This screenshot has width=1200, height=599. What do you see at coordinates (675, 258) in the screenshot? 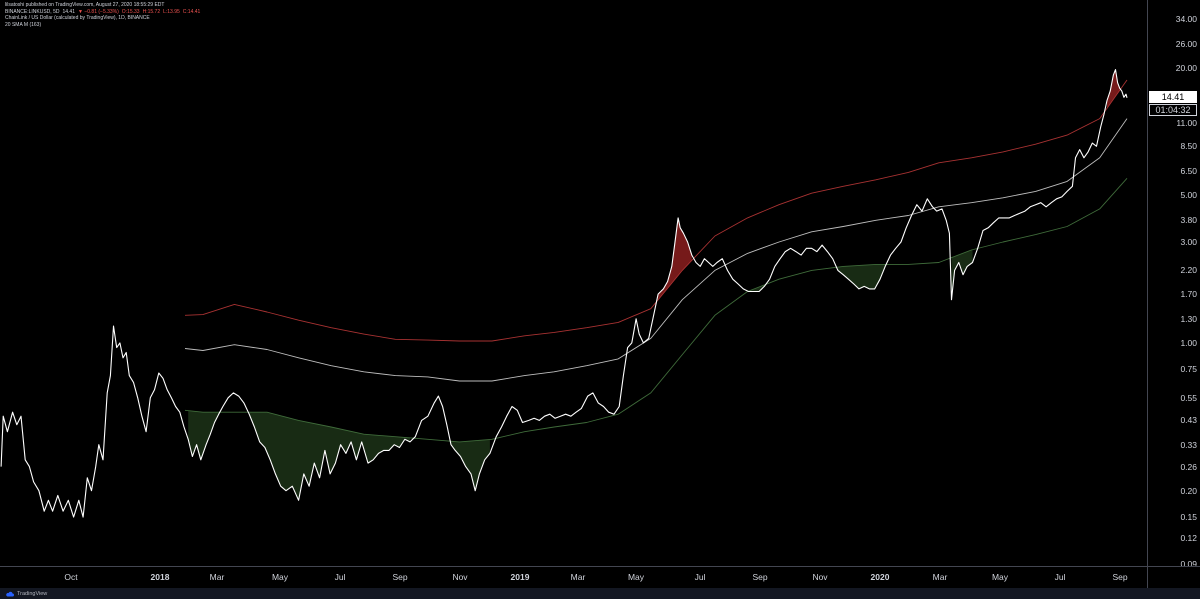
I see `above-band-fill` at bounding box center [675, 258].